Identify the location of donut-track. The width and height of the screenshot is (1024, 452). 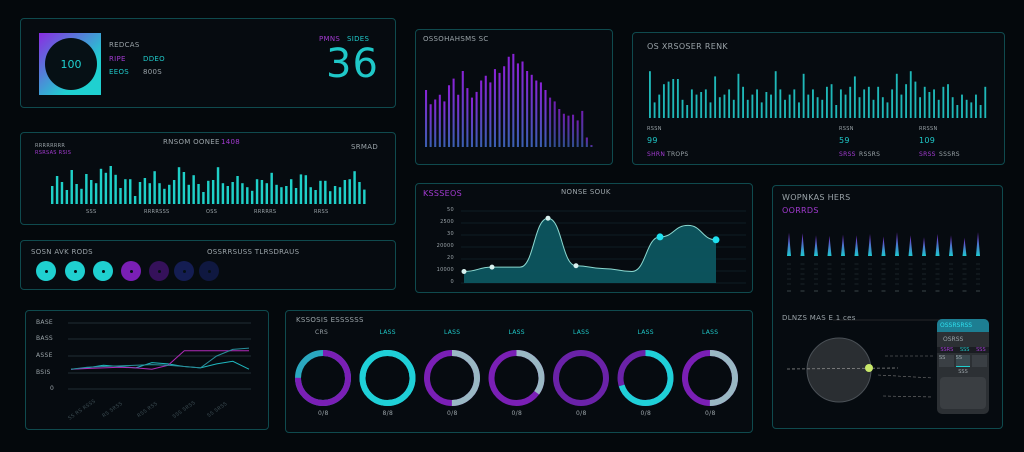
(581, 378).